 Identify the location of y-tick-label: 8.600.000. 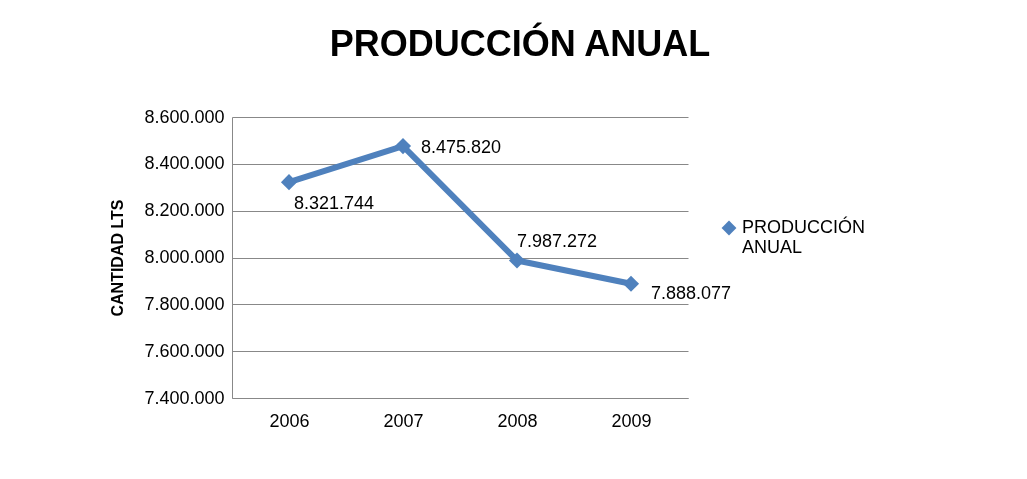
(184, 116).